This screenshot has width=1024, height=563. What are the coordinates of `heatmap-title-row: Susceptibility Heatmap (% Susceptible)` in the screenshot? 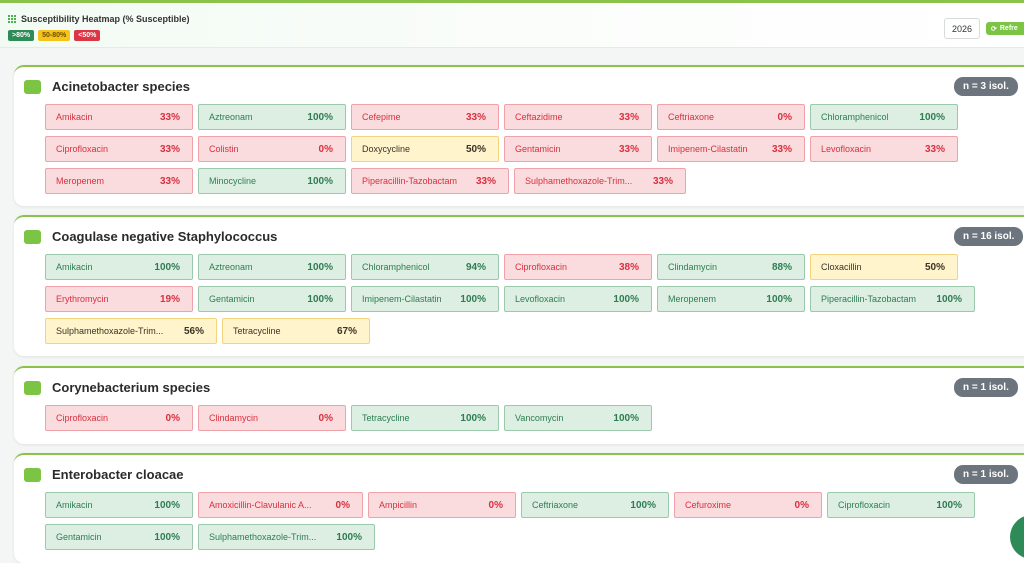 It's located at (99, 19).